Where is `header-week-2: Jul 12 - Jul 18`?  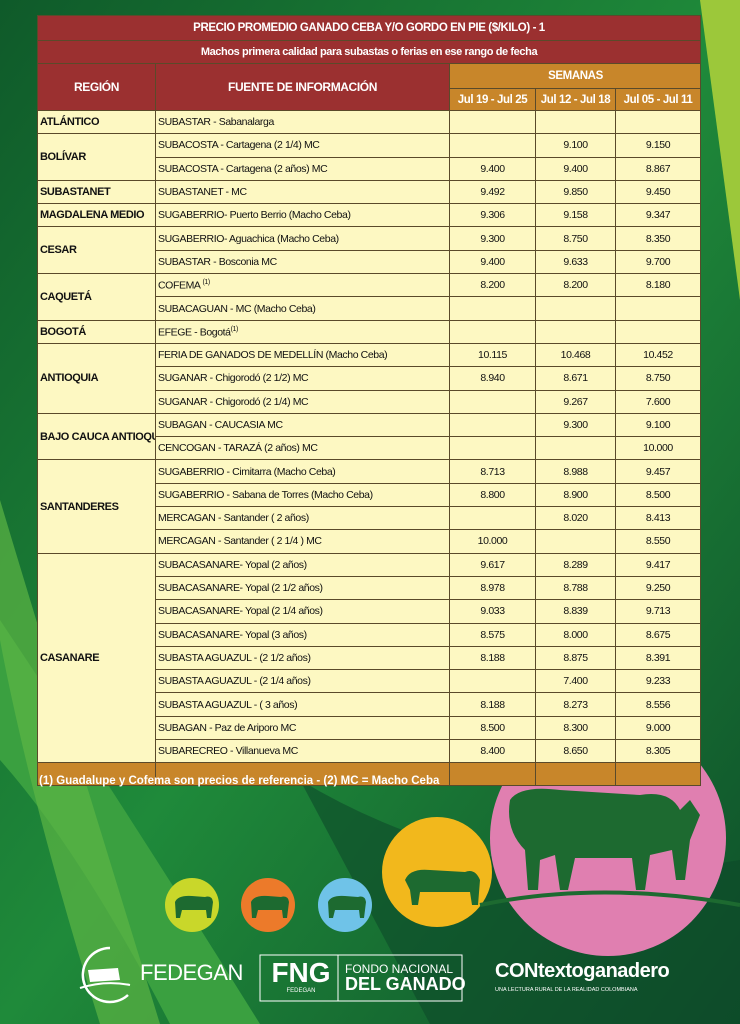
header-week-2: Jul 12 - Jul 18 is located at coordinates (575, 99).